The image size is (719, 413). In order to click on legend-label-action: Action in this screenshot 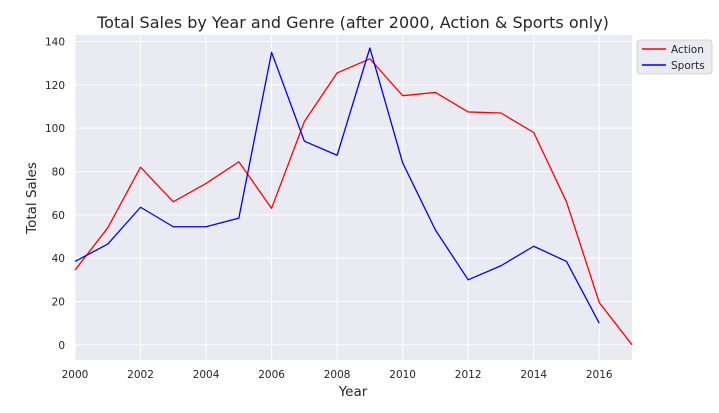, I will do `click(687, 50)`.